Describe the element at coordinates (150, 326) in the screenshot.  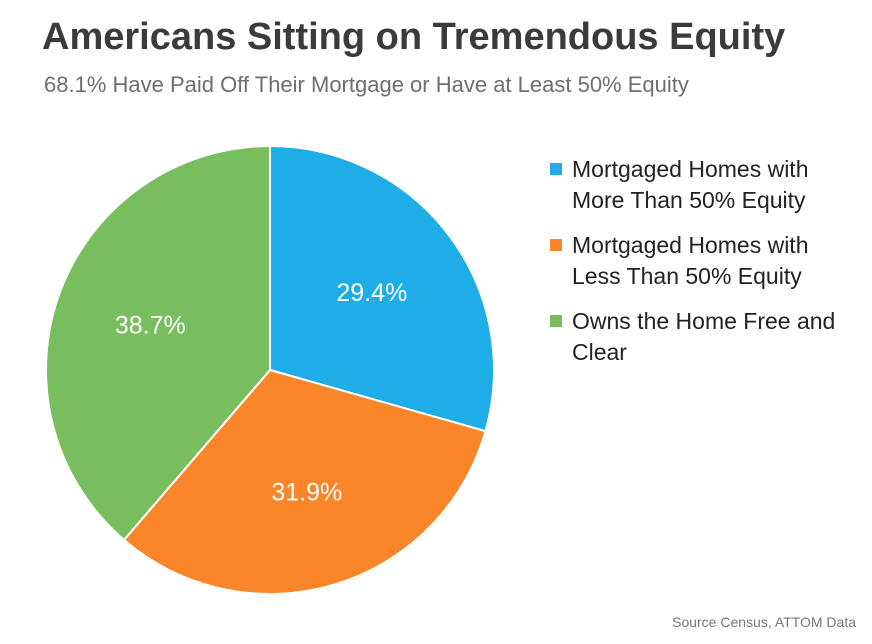
I see `slice-value-label: 38.7%` at that location.